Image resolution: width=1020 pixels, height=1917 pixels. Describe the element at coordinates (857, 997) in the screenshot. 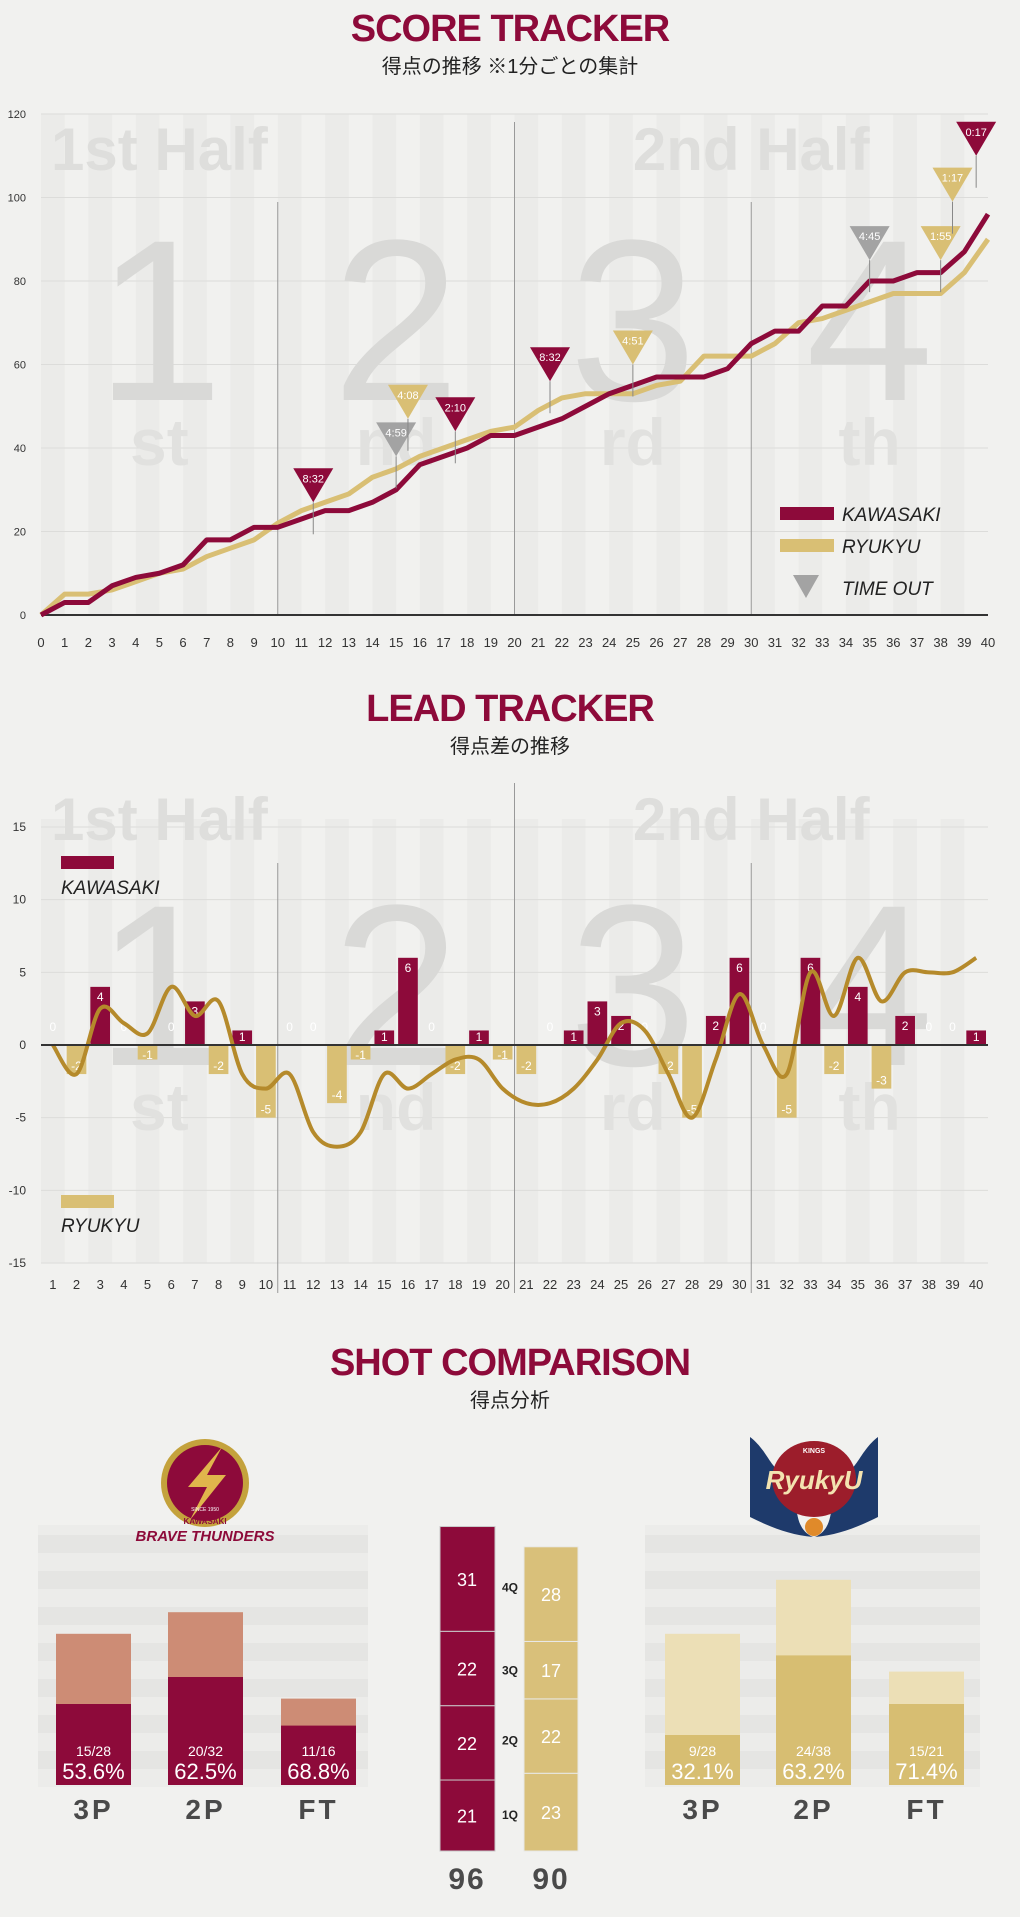

I see `lead-bar-label: 4` at that location.